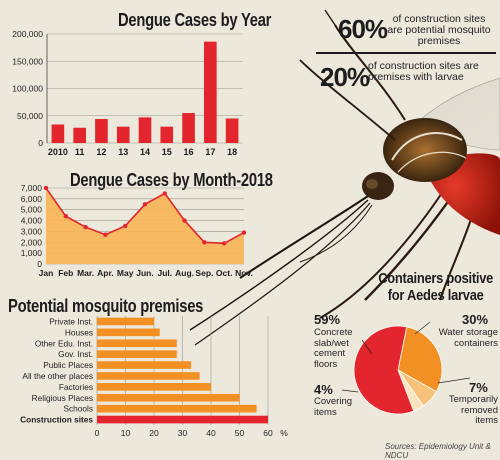 This screenshot has height=460, width=500. What do you see at coordinates (32, 253) in the screenshot?
I see `y-tick-label: 1,000` at bounding box center [32, 253].